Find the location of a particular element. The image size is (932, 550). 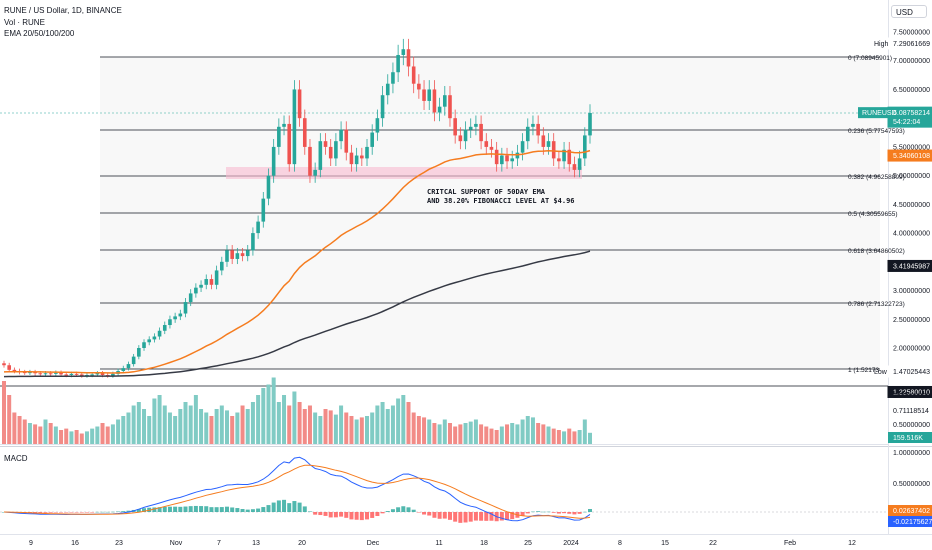

price-tick-label: 7.50000000 is located at coordinates (911, 33).